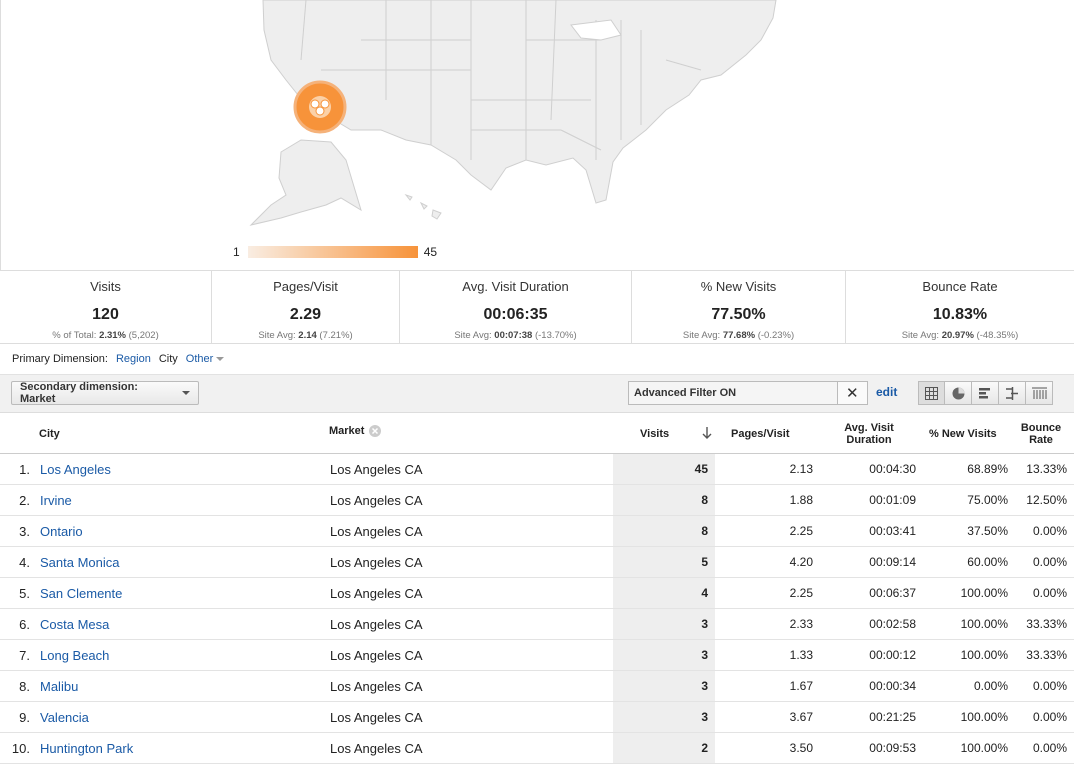  What do you see at coordinates (20, 748) in the screenshot?
I see `row-index: 10.` at bounding box center [20, 748].